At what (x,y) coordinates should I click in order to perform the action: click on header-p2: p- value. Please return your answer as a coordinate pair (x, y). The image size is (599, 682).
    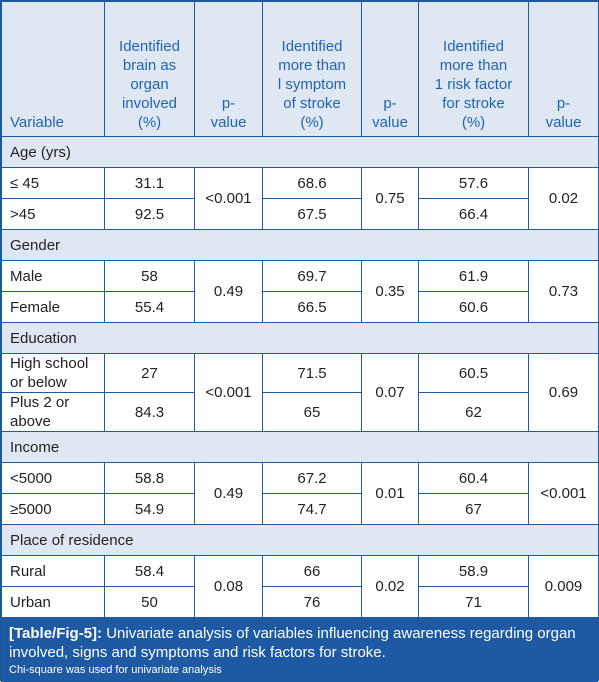
    Looking at the image, I should click on (390, 69).